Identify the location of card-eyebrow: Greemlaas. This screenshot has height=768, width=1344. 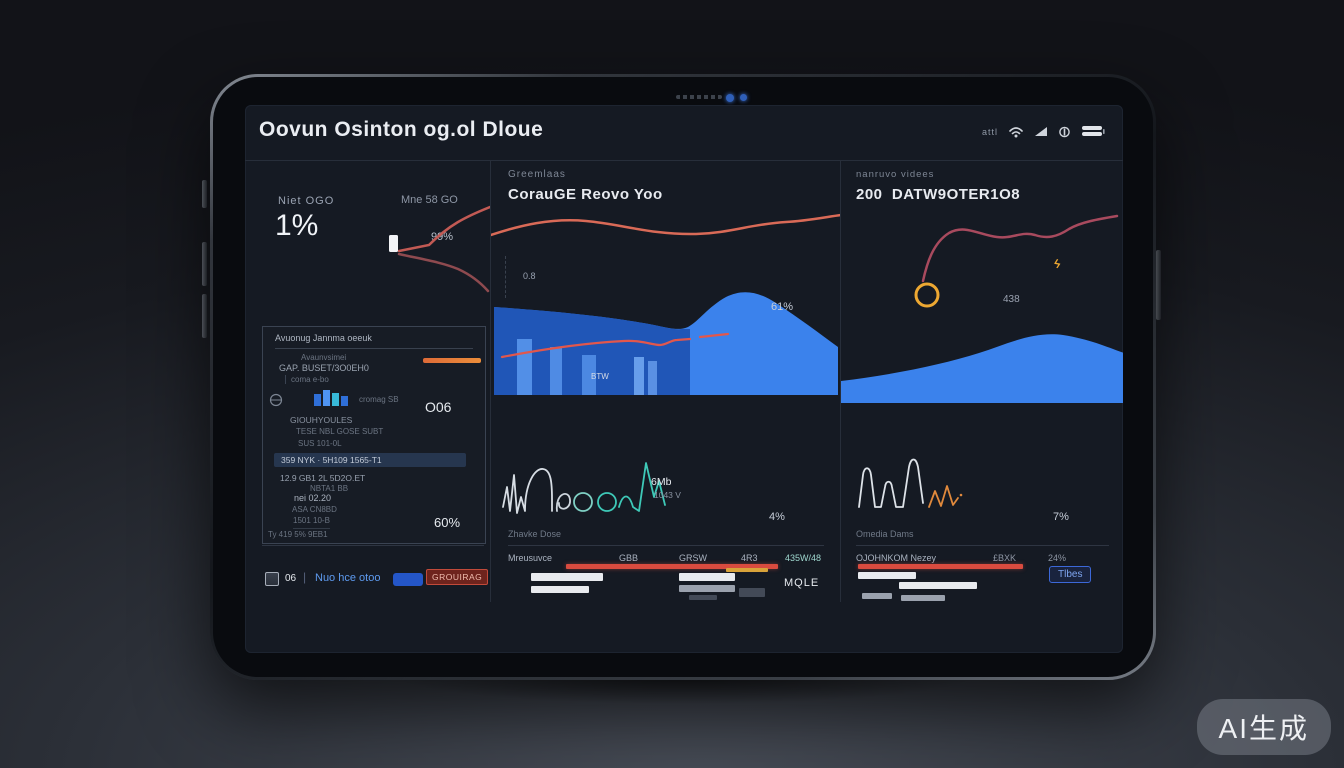
(537, 174).